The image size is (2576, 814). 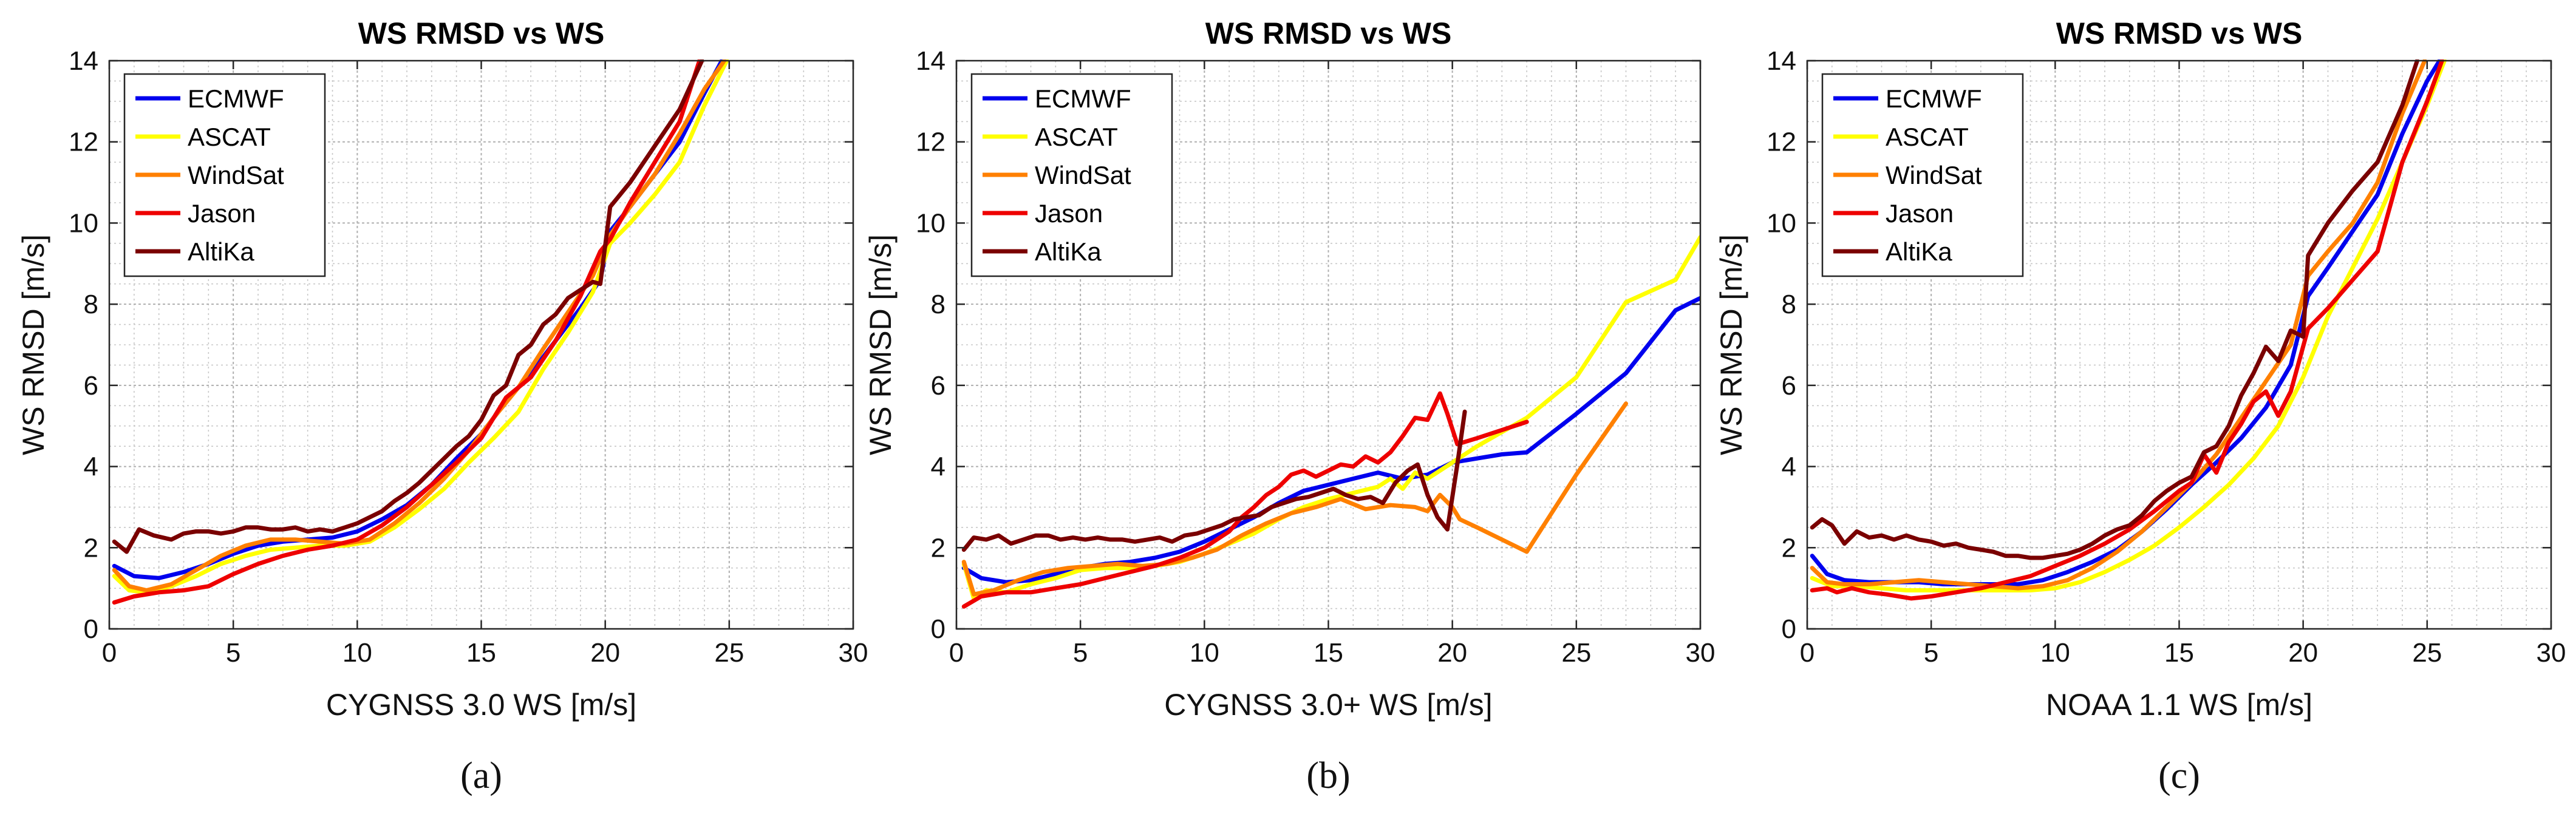 I want to click on x-axis-label: CYGNSS 3.0 WS [m/s], so click(x=481, y=705).